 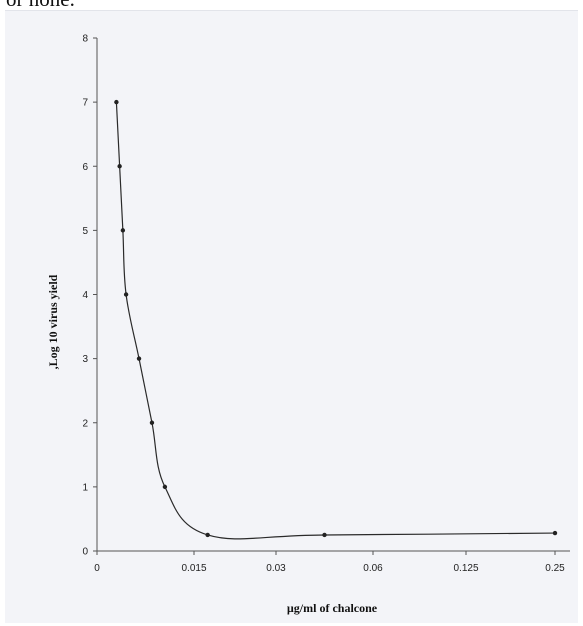 I want to click on cropped-top-text: or none., so click(x=40, y=6).